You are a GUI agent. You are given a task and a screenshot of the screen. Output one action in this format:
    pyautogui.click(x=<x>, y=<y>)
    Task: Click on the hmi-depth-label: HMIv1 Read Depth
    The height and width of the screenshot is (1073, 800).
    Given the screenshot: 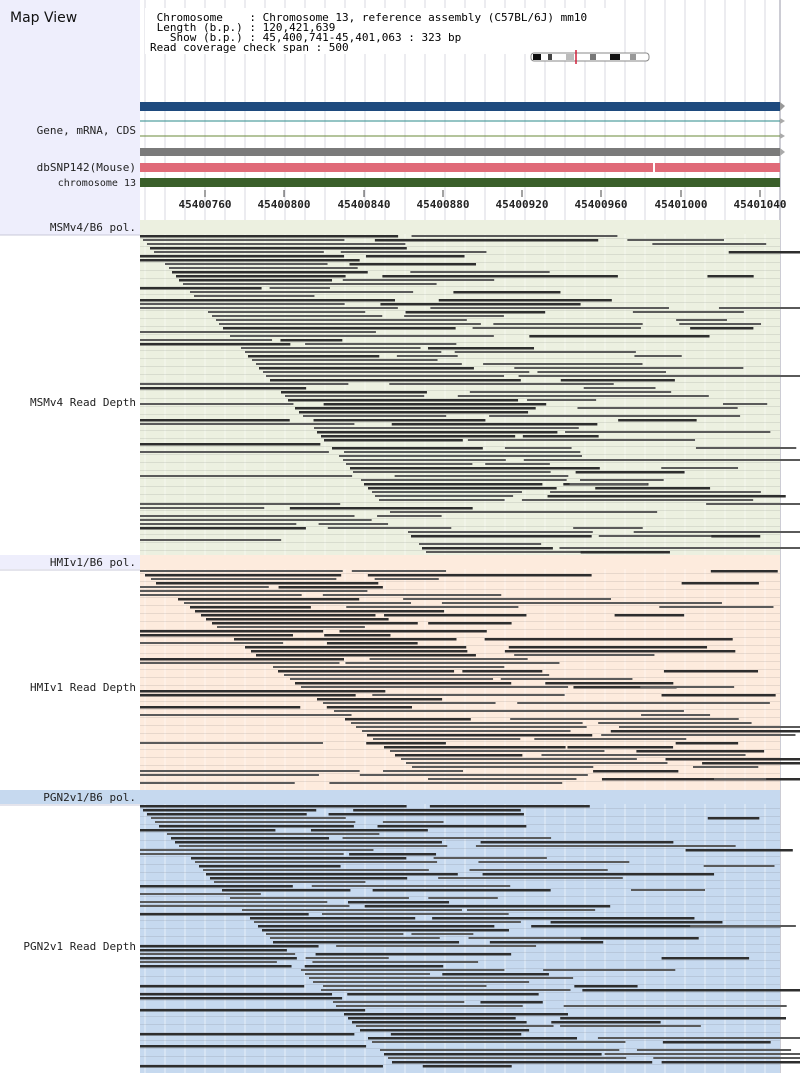 What is the action you would take?
    pyautogui.click(x=83, y=687)
    